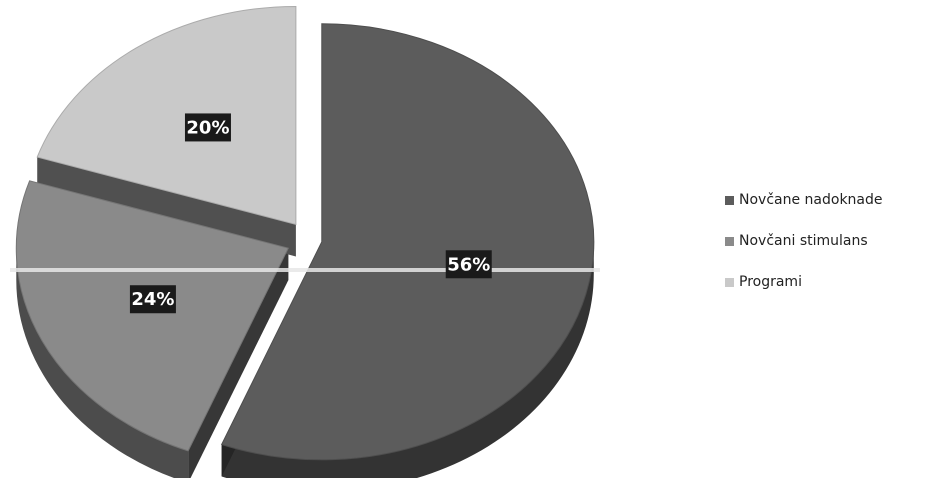  What do you see at coordinates (729, 200) in the screenshot?
I see `legend-swatch-novcane-nadoknade` at bounding box center [729, 200].